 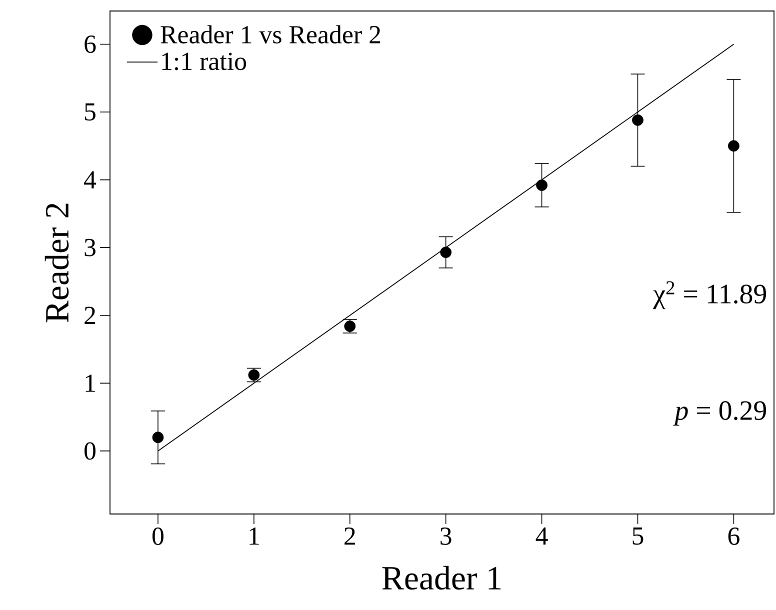 What do you see at coordinates (734, 536) in the screenshot?
I see `x-tick-label: 6` at bounding box center [734, 536].